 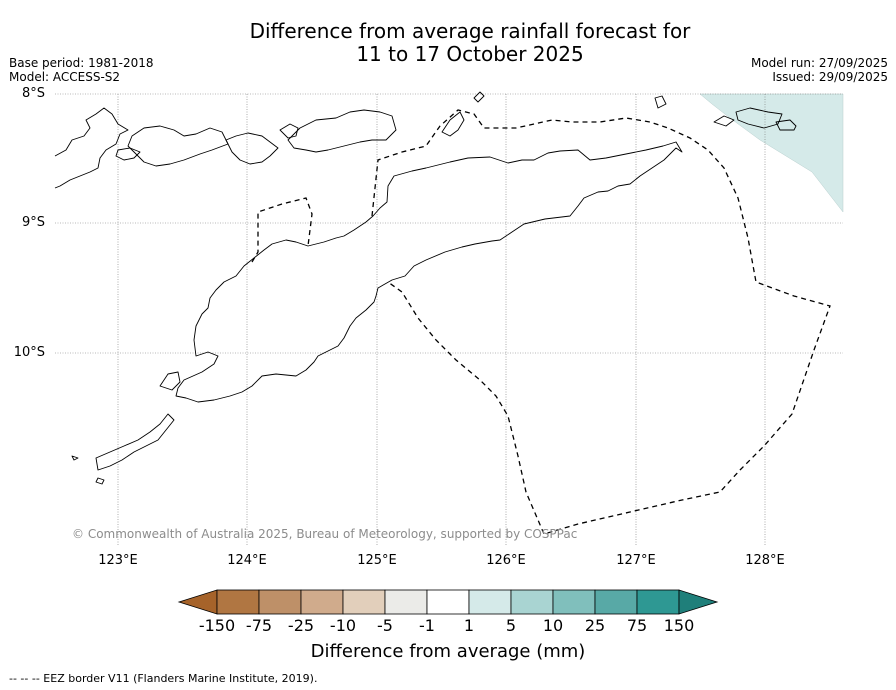 I want to click on sawu-islet, so click(x=100, y=481).